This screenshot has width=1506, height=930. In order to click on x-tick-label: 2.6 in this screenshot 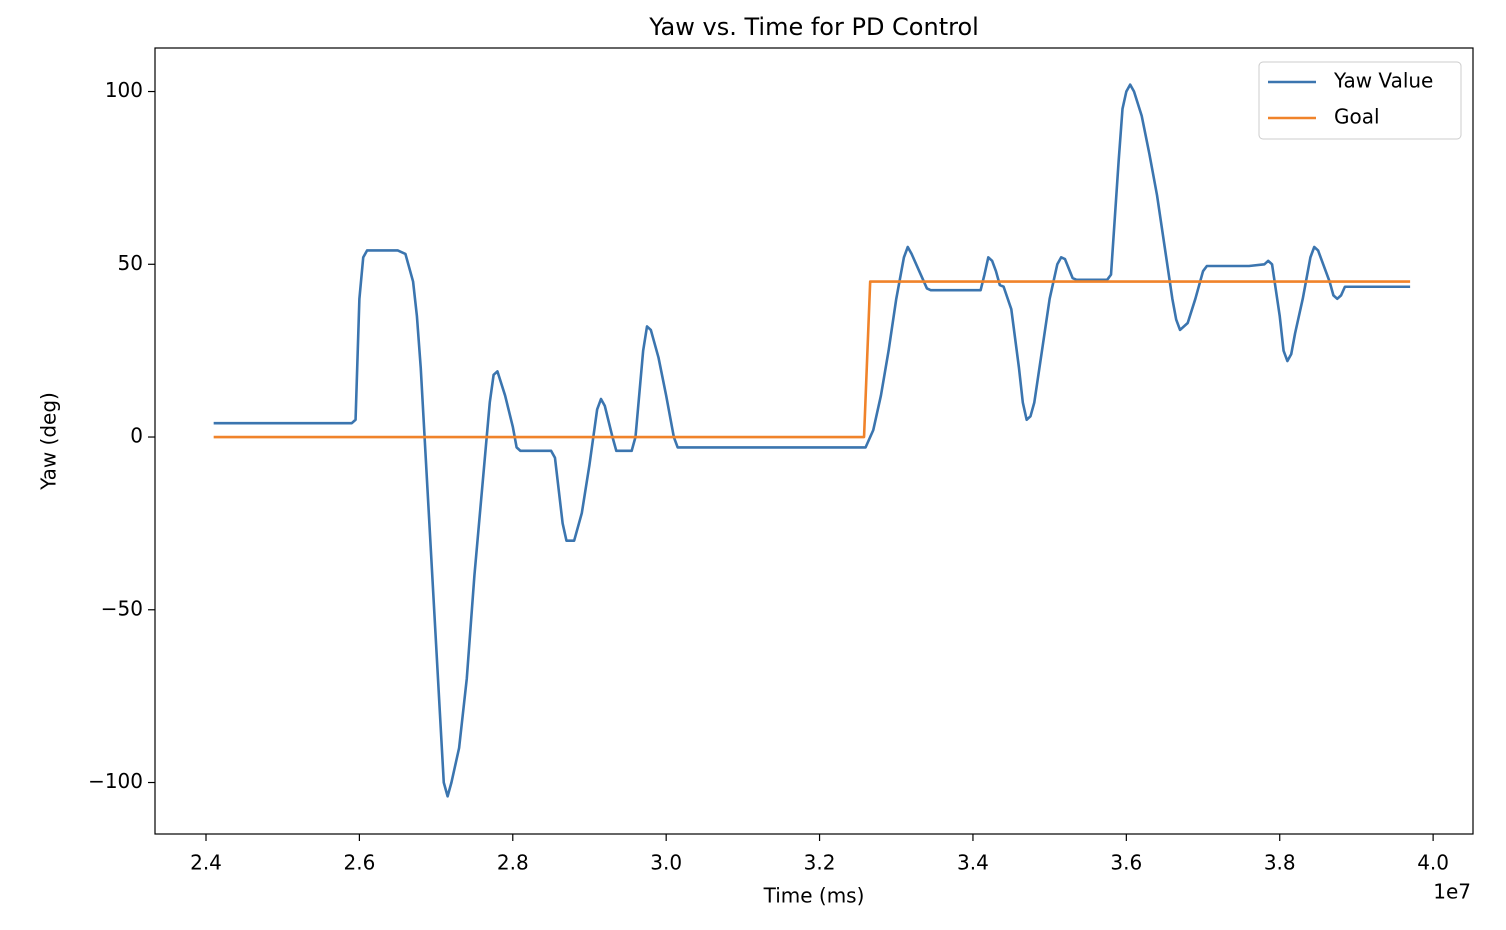, I will do `click(359, 863)`.